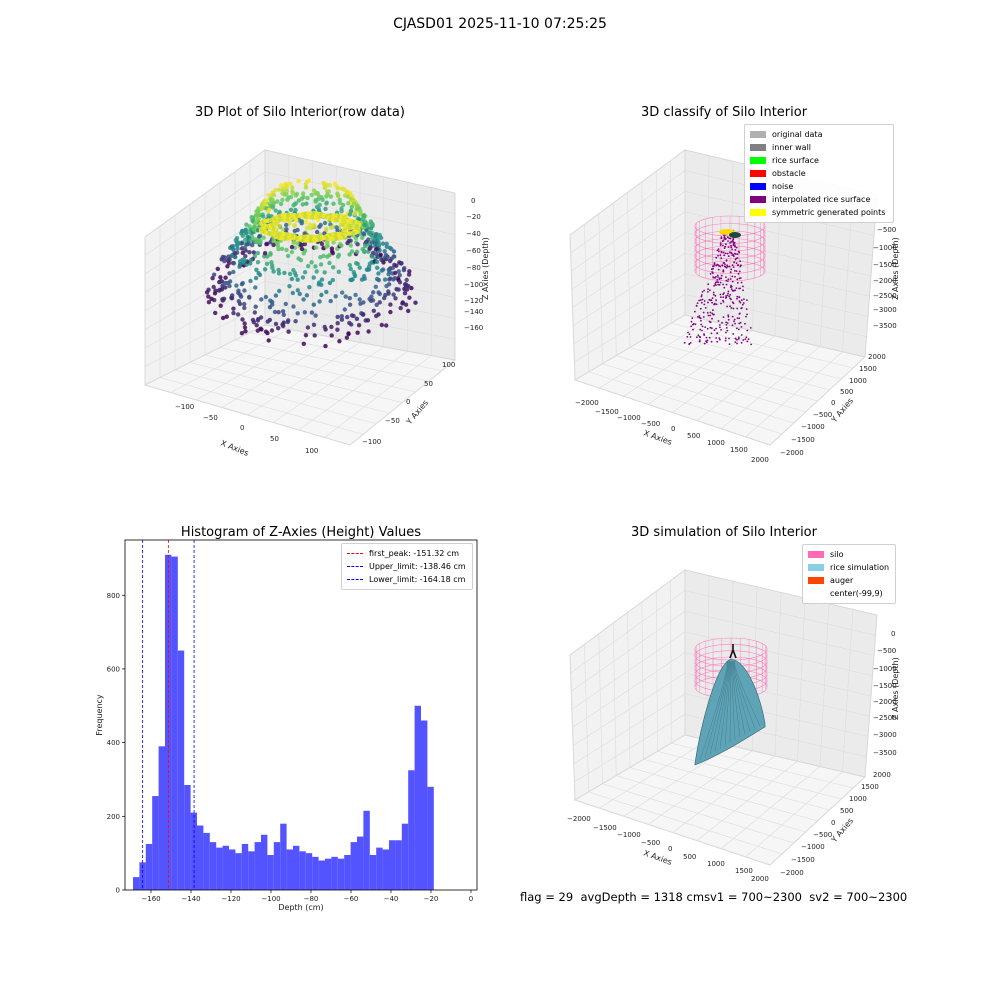  I want to click on z-tick: −120, so click(473, 301).